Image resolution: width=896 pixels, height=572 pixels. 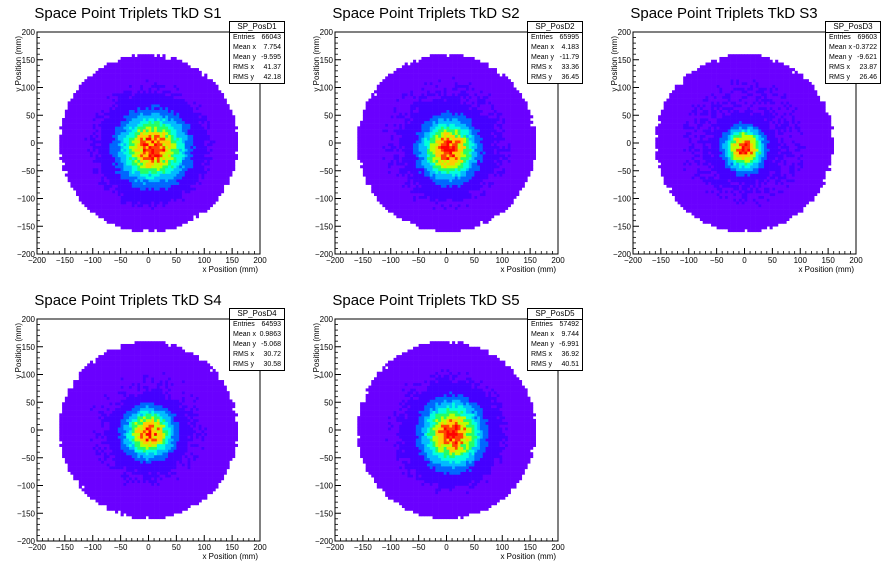 What do you see at coordinates (121, 260) in the screenshot?
I see `x-tick-label: −50` at bounding box center [121, 260].